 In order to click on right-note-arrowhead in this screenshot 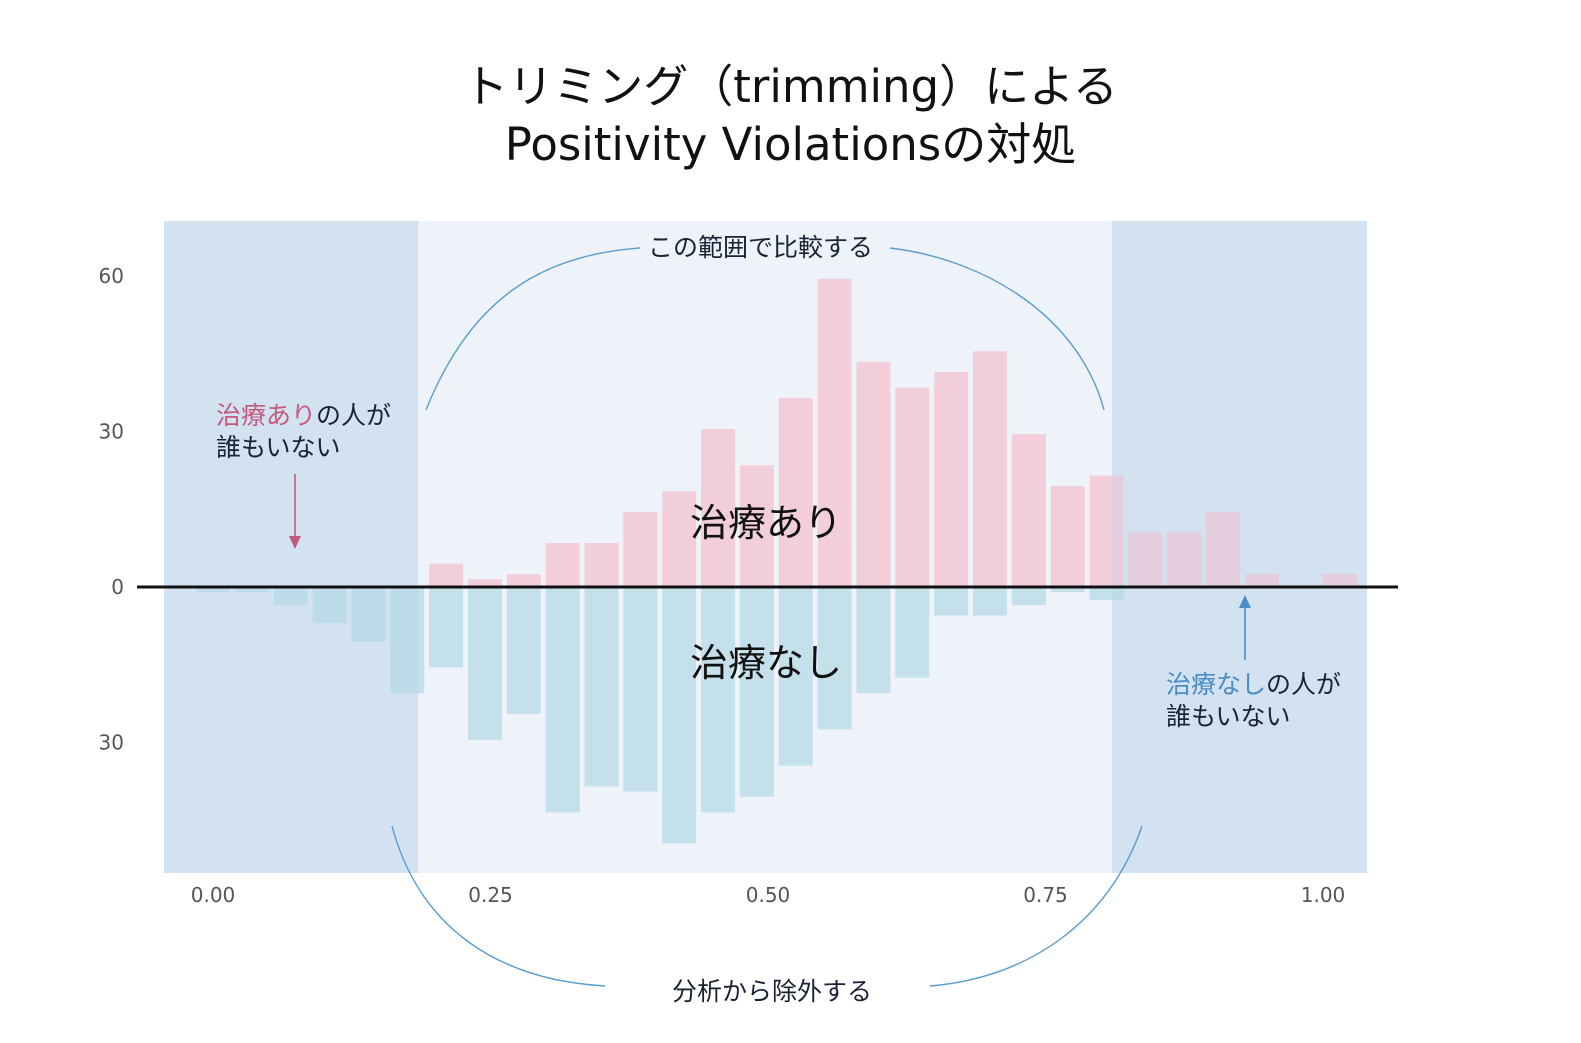, I will do `click(1245, 601)`.